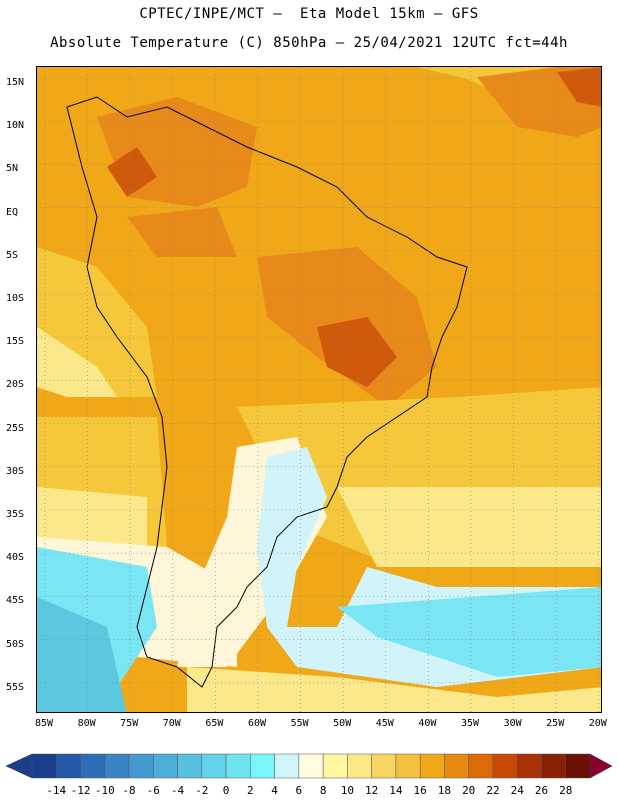  Describe the element at coordinates (15, 126) in the screenshot. I see `lat-label: 10N` at that location.